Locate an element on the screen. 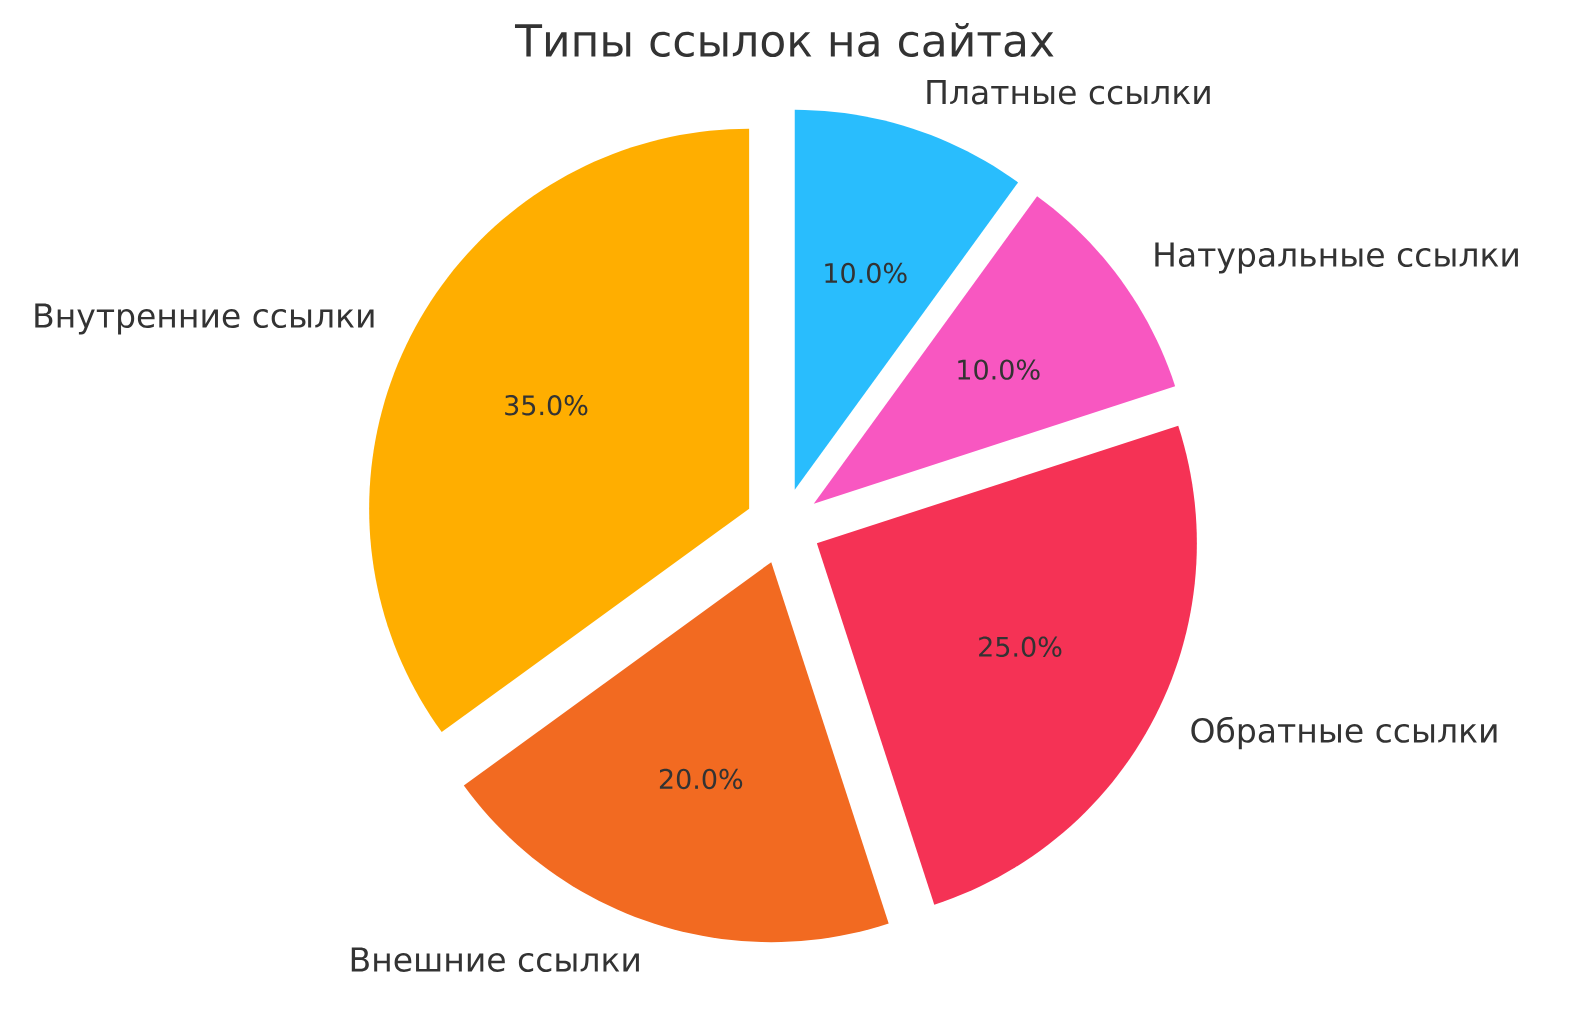 This screenshot has width=1589, height=1014. chart-title: Типы ссылок на сайтах is located at coordinates (784, 40).